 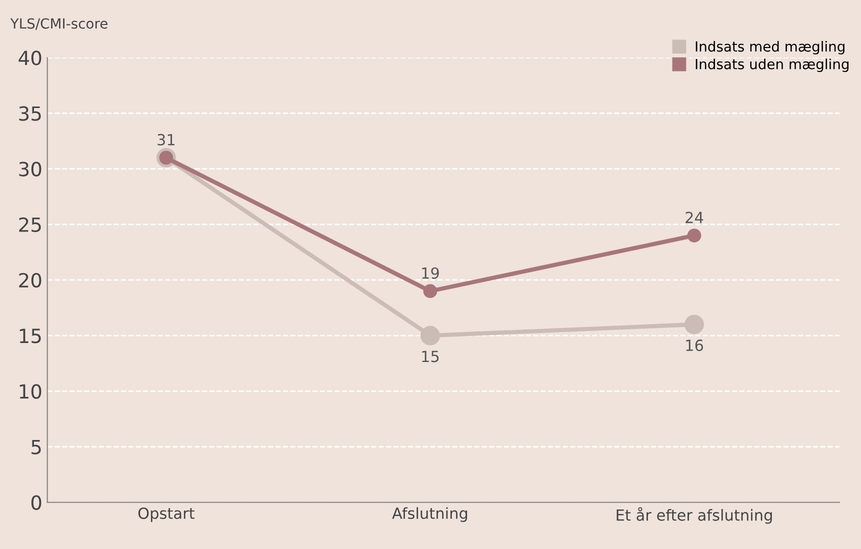 What do you see at coordinates (30, 58) in the screenshot?
I see `y-tick-label: 40` at bounding box center [30, 58].